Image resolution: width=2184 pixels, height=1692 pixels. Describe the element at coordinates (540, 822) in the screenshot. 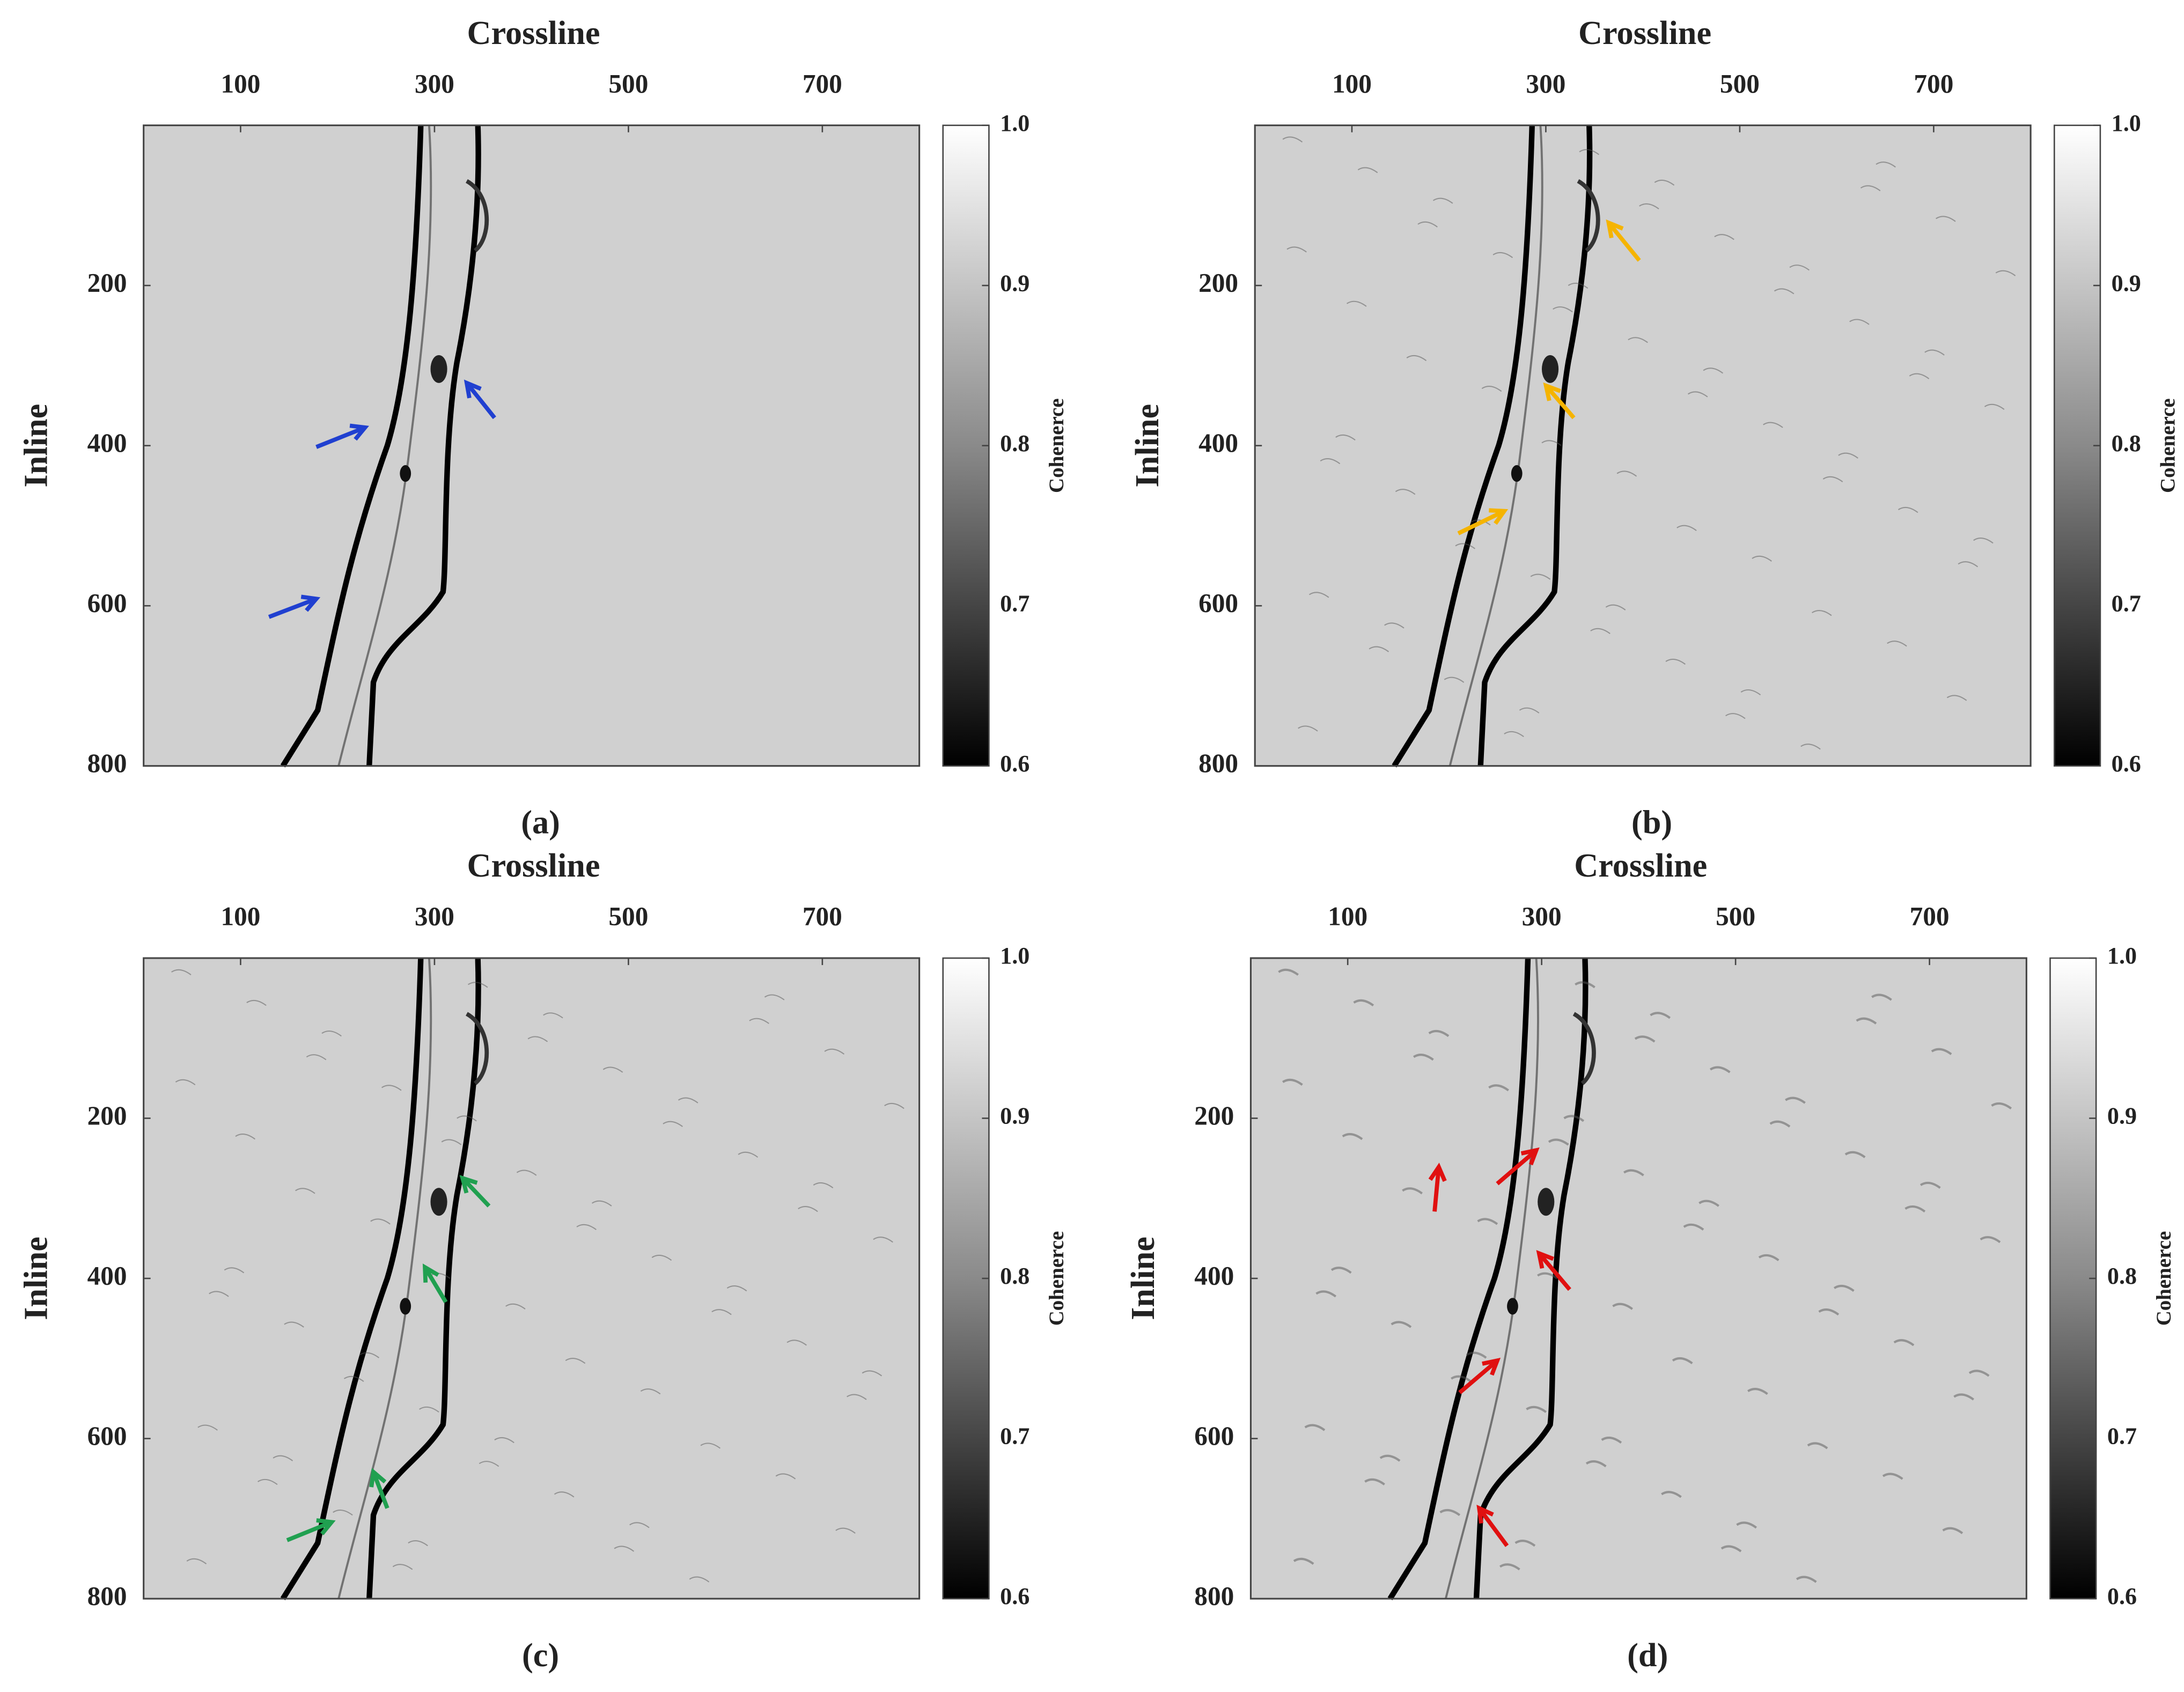

I see `panel-caption: (a)` at that location.